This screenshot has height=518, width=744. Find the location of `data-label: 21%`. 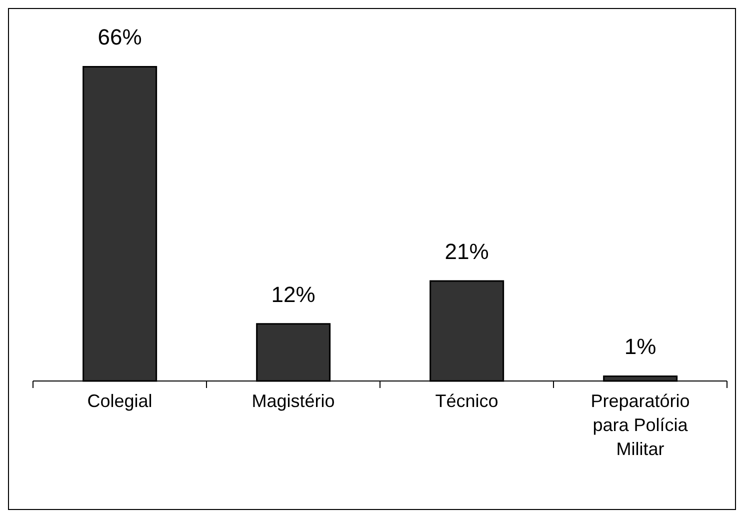

data-label: 21% is located at coordinates (466, 251).